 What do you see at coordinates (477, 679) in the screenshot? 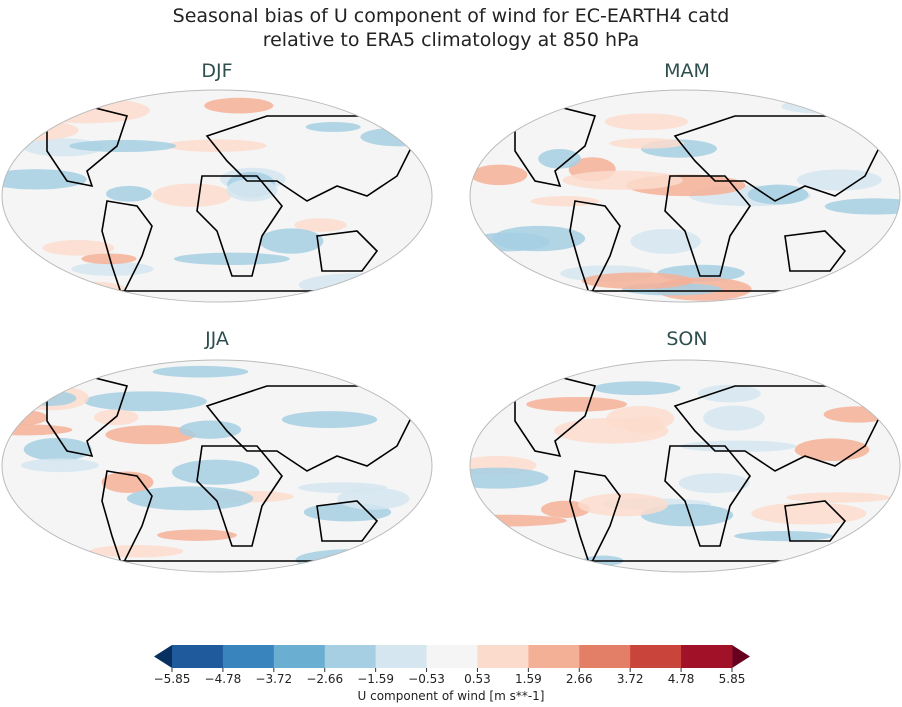
I see `colorbar-tick-label: 0.53` at bounding box center [477, 679].